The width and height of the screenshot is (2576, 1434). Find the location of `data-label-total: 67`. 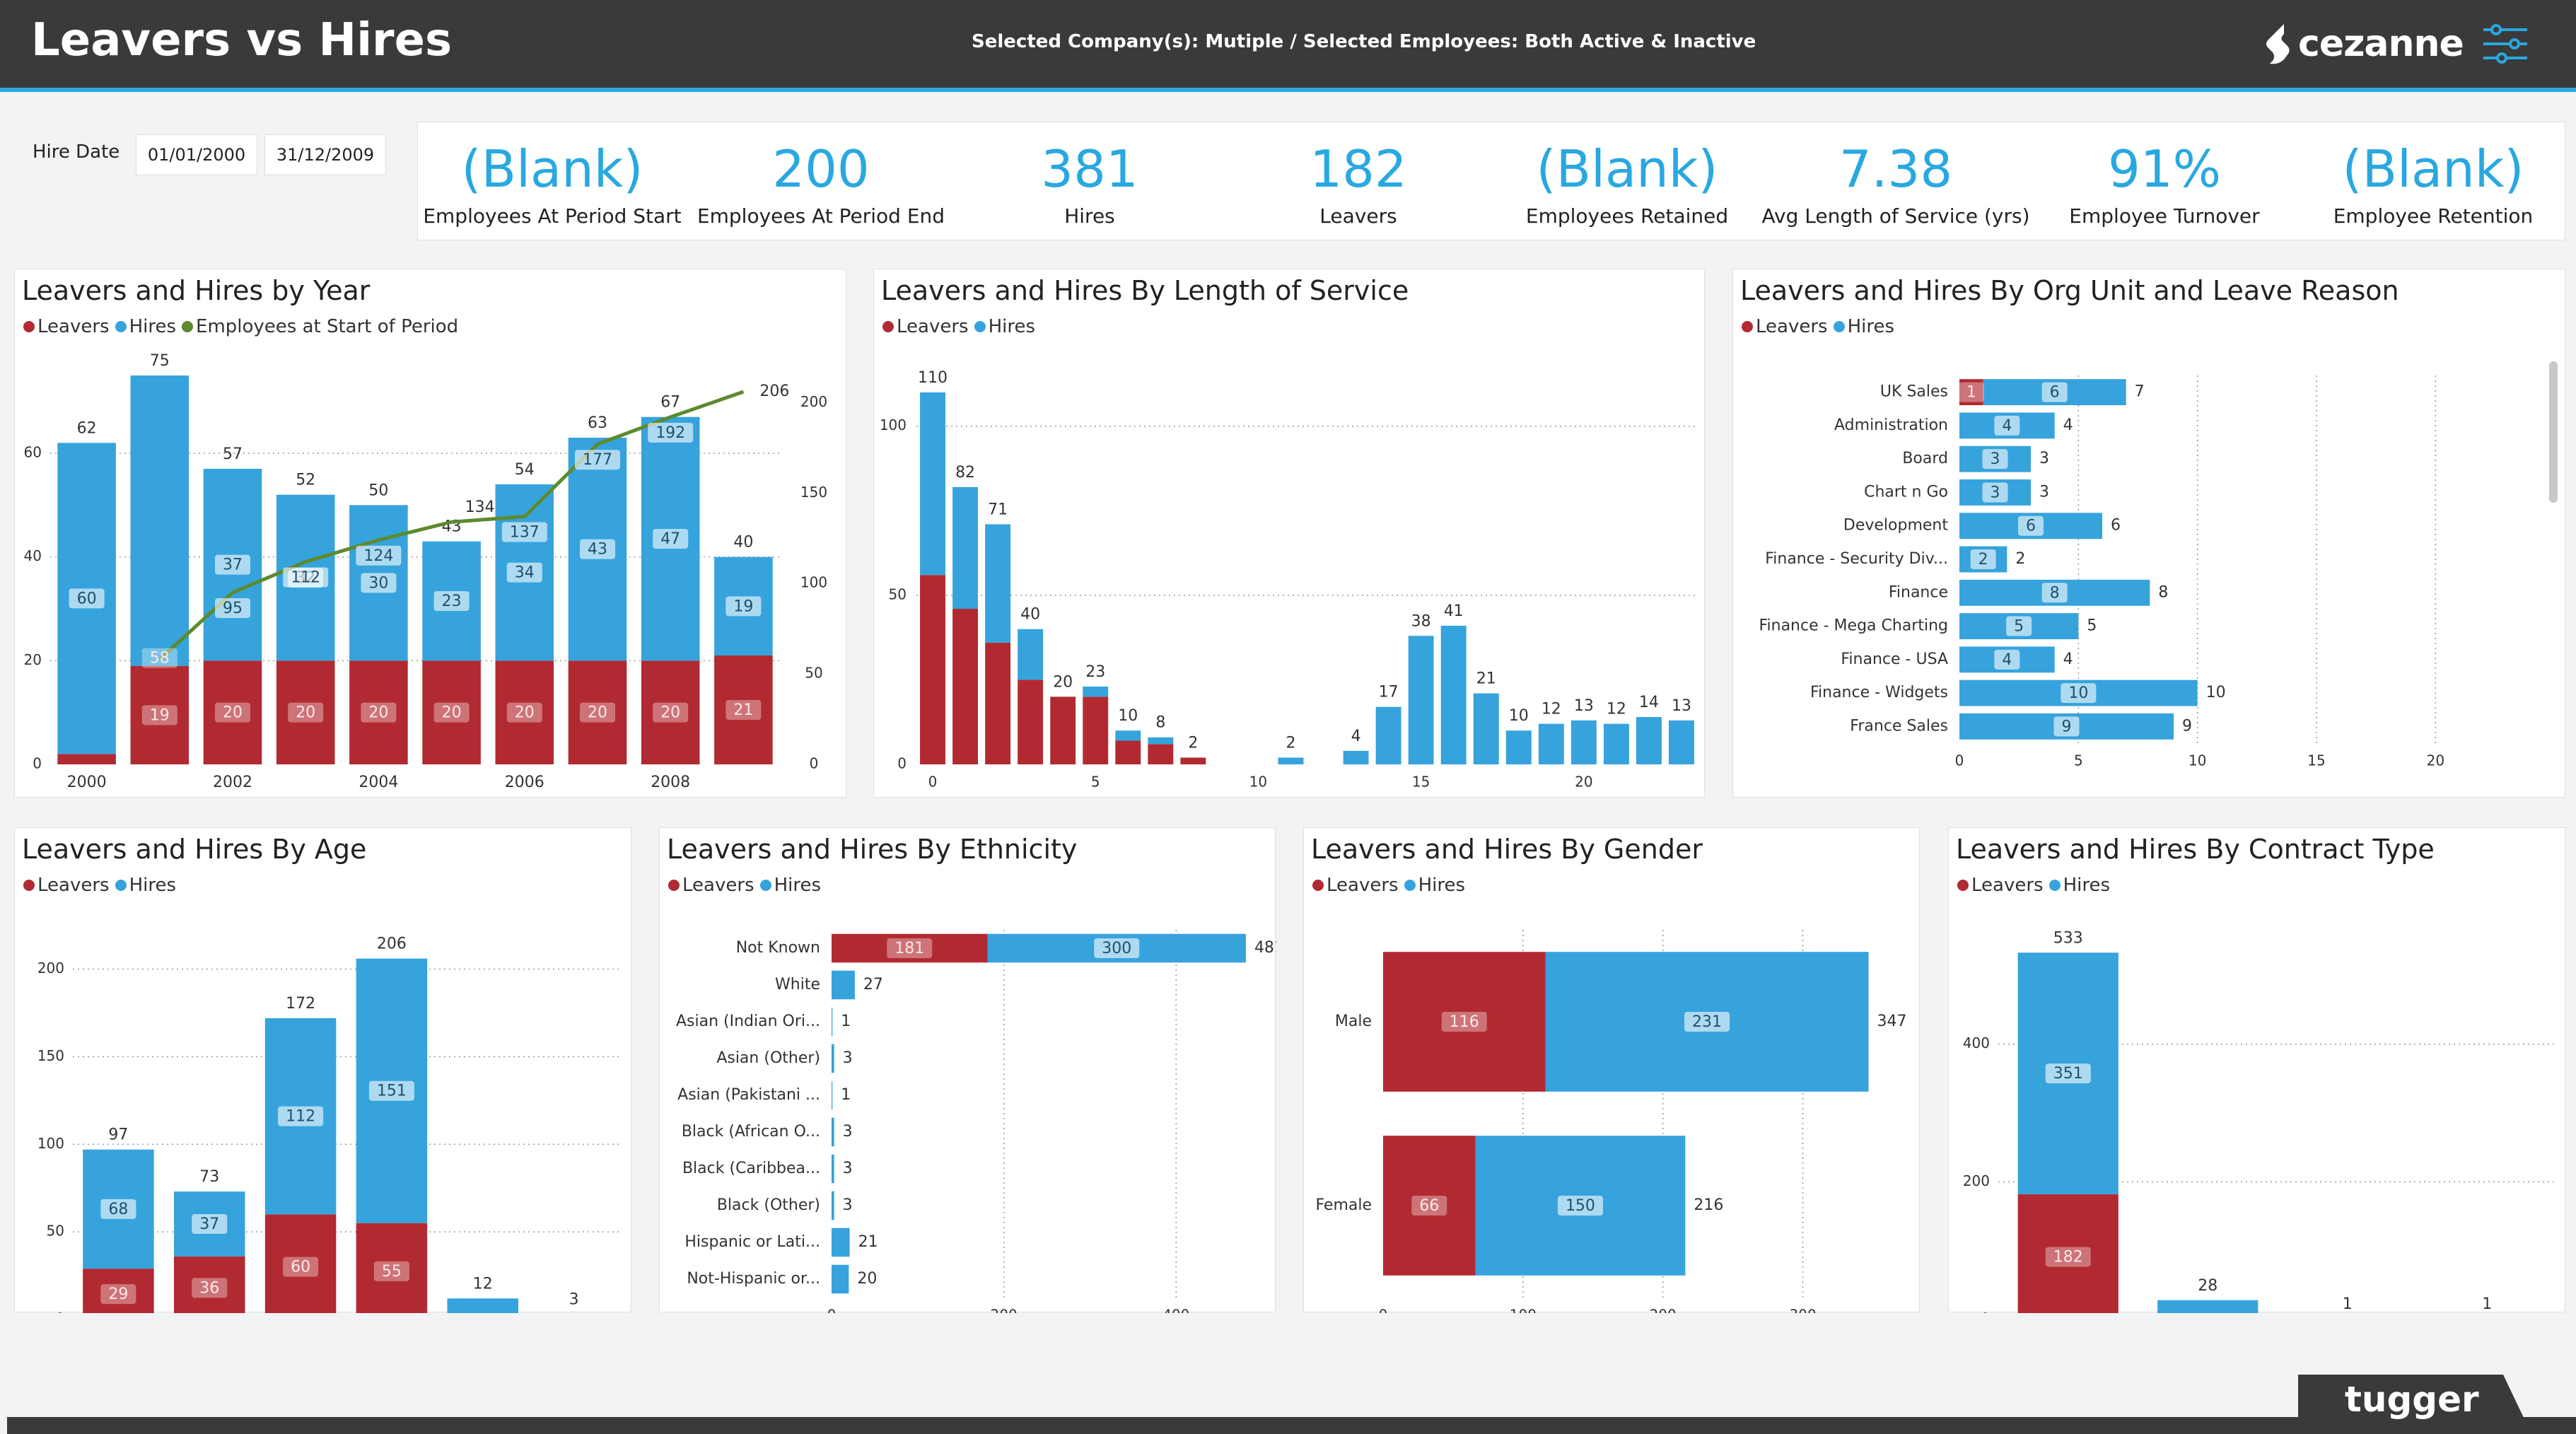

data-label-total: 67 is located at coordinates (670, 403).